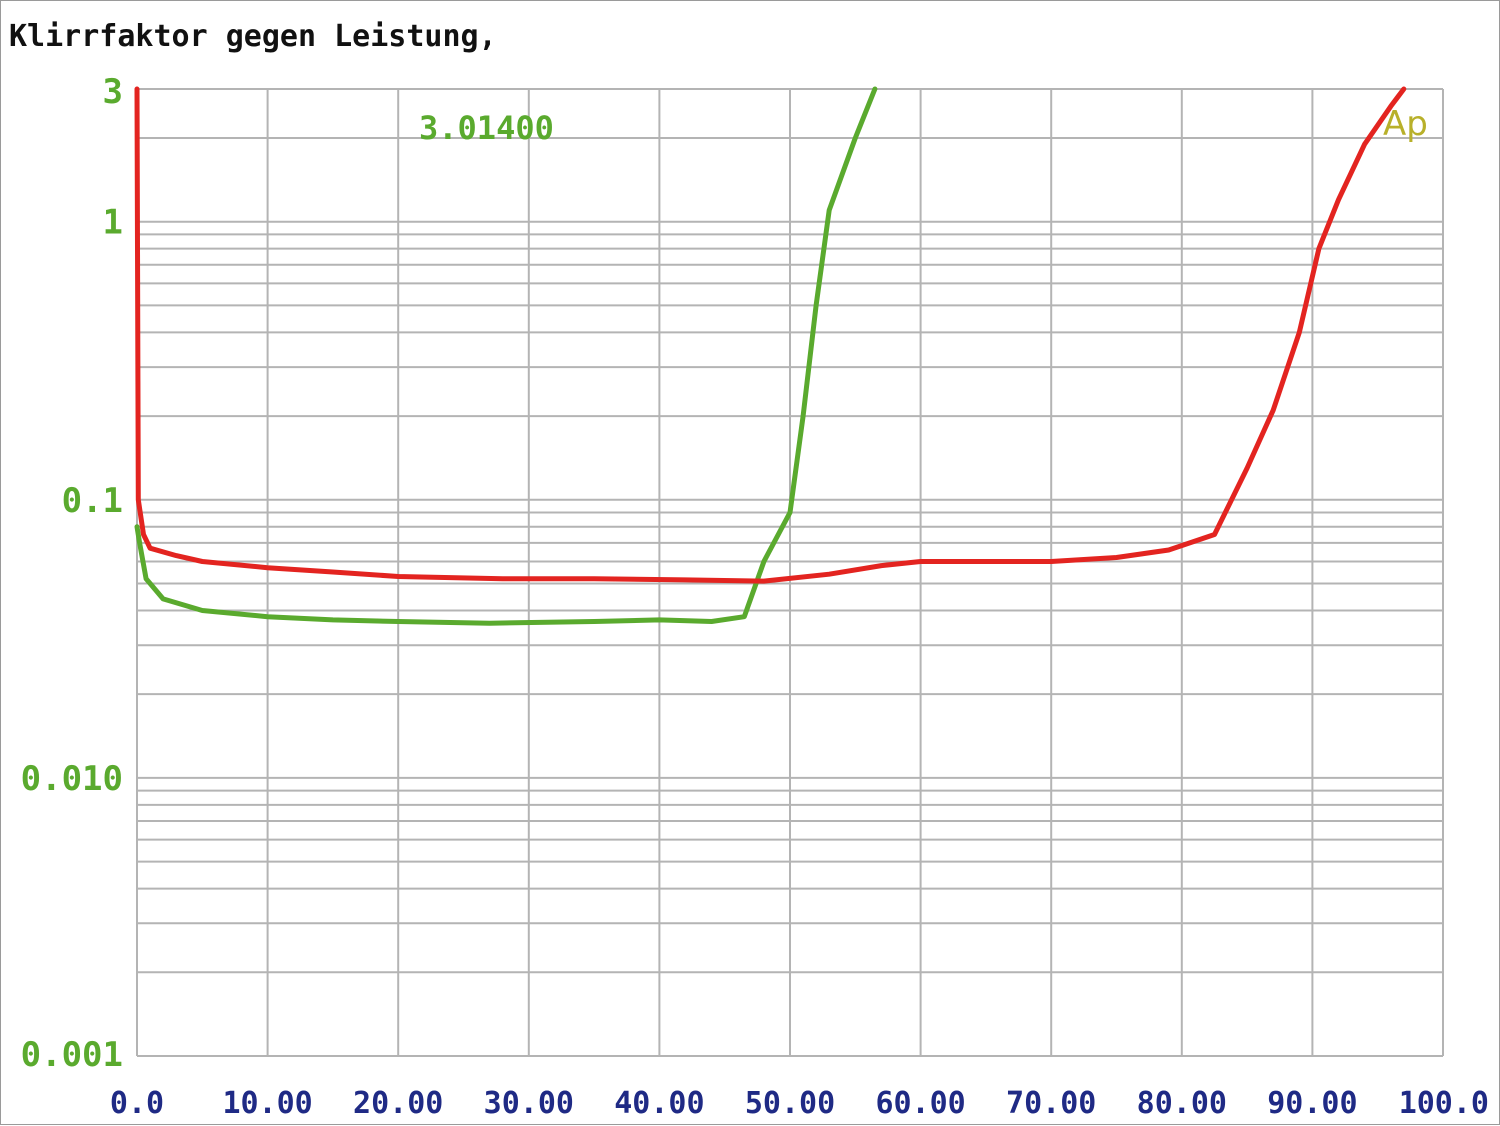 This screenshot has width=1500, height=1126. Describe the element at coordinates (1405, 124) in the screenshot. I see `ap-logo: Ap` at that location.